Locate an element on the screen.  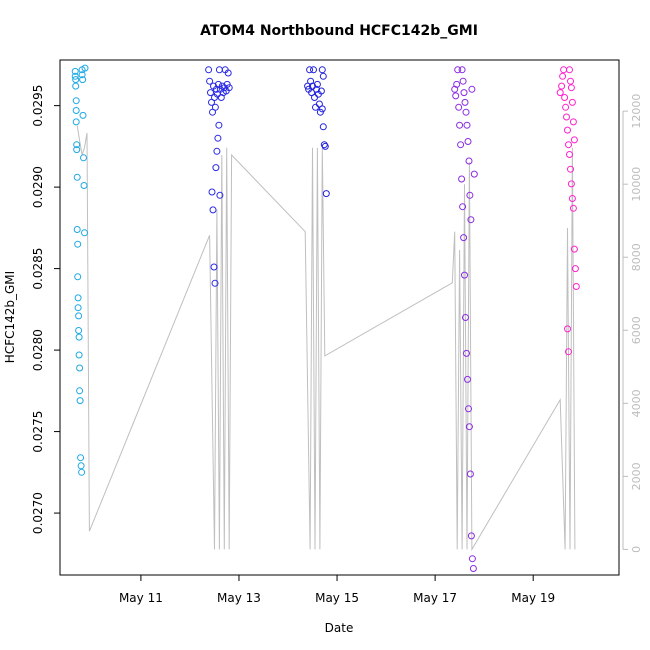
y-axis-label: HCFC142b_GMI is located at coordinates (10, 317).